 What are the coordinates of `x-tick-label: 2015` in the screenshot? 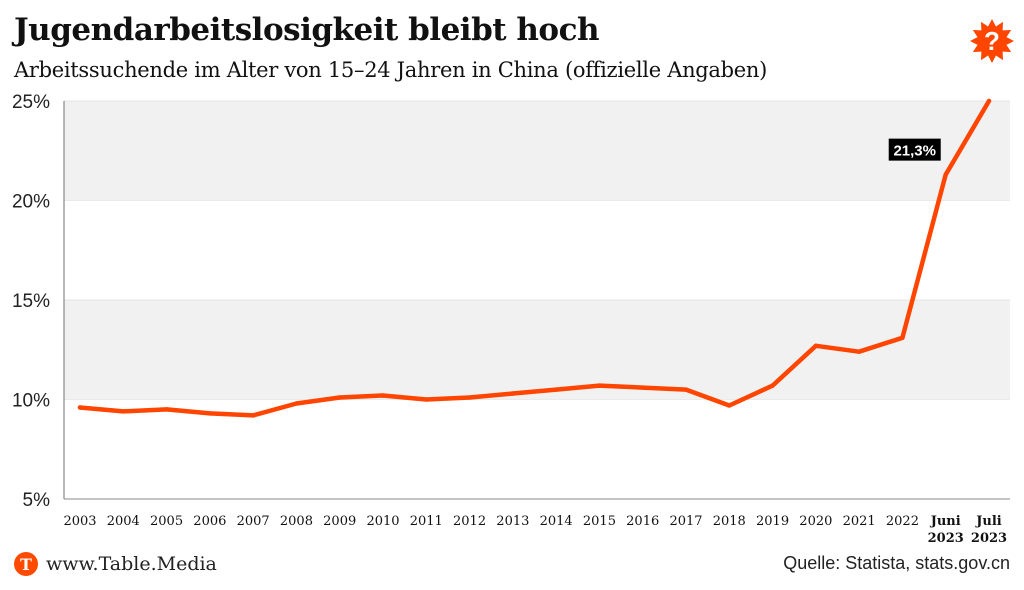 It's located at (599, 521).